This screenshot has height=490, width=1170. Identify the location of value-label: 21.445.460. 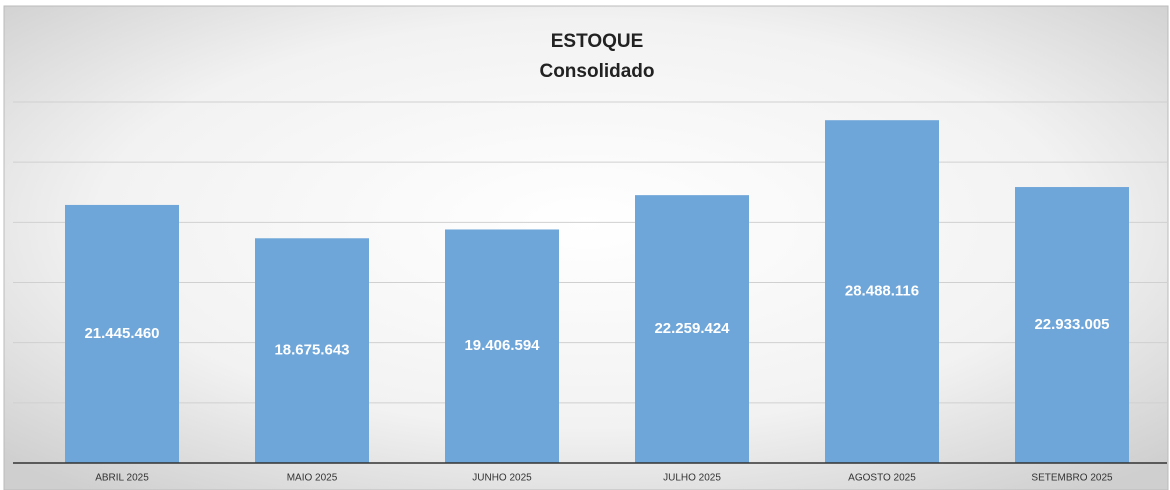
(121, 333).